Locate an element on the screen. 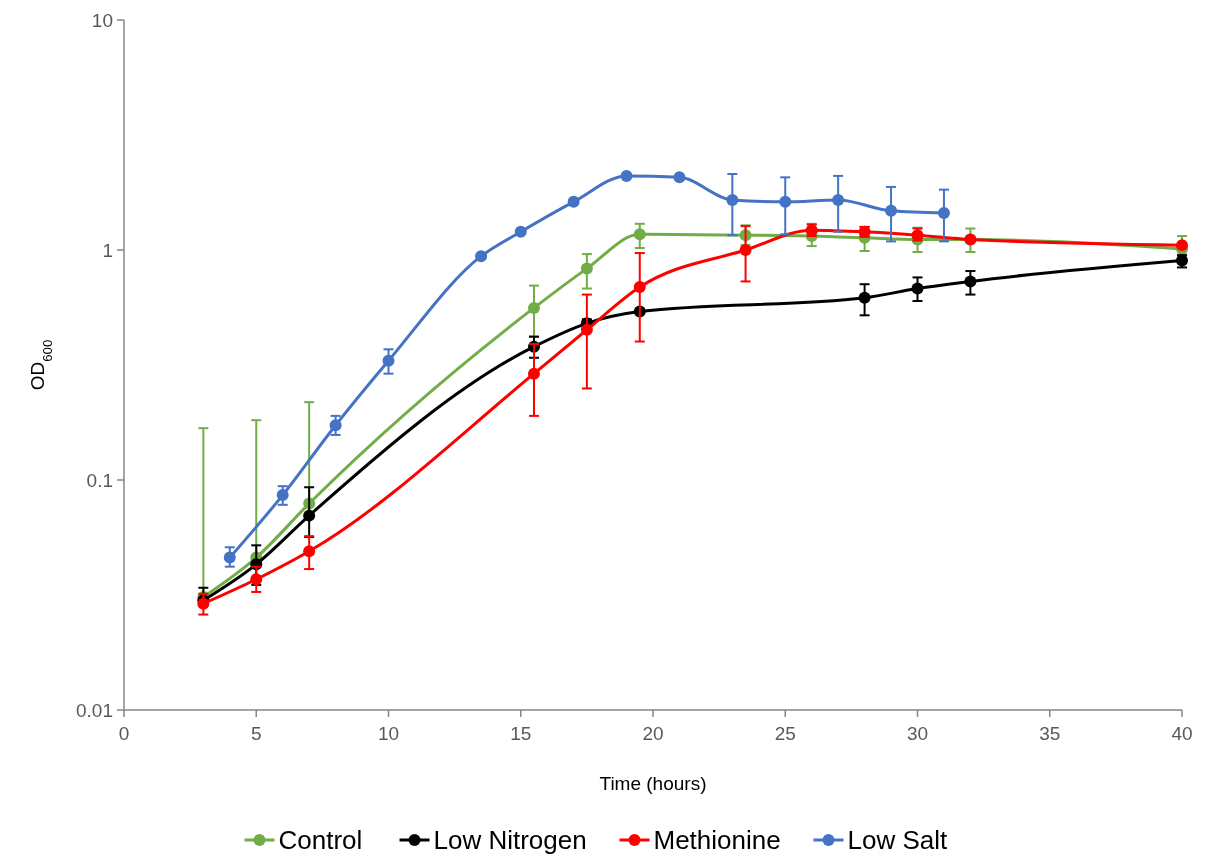  y-tick-label: 1 is located at coordinates (107, 250).